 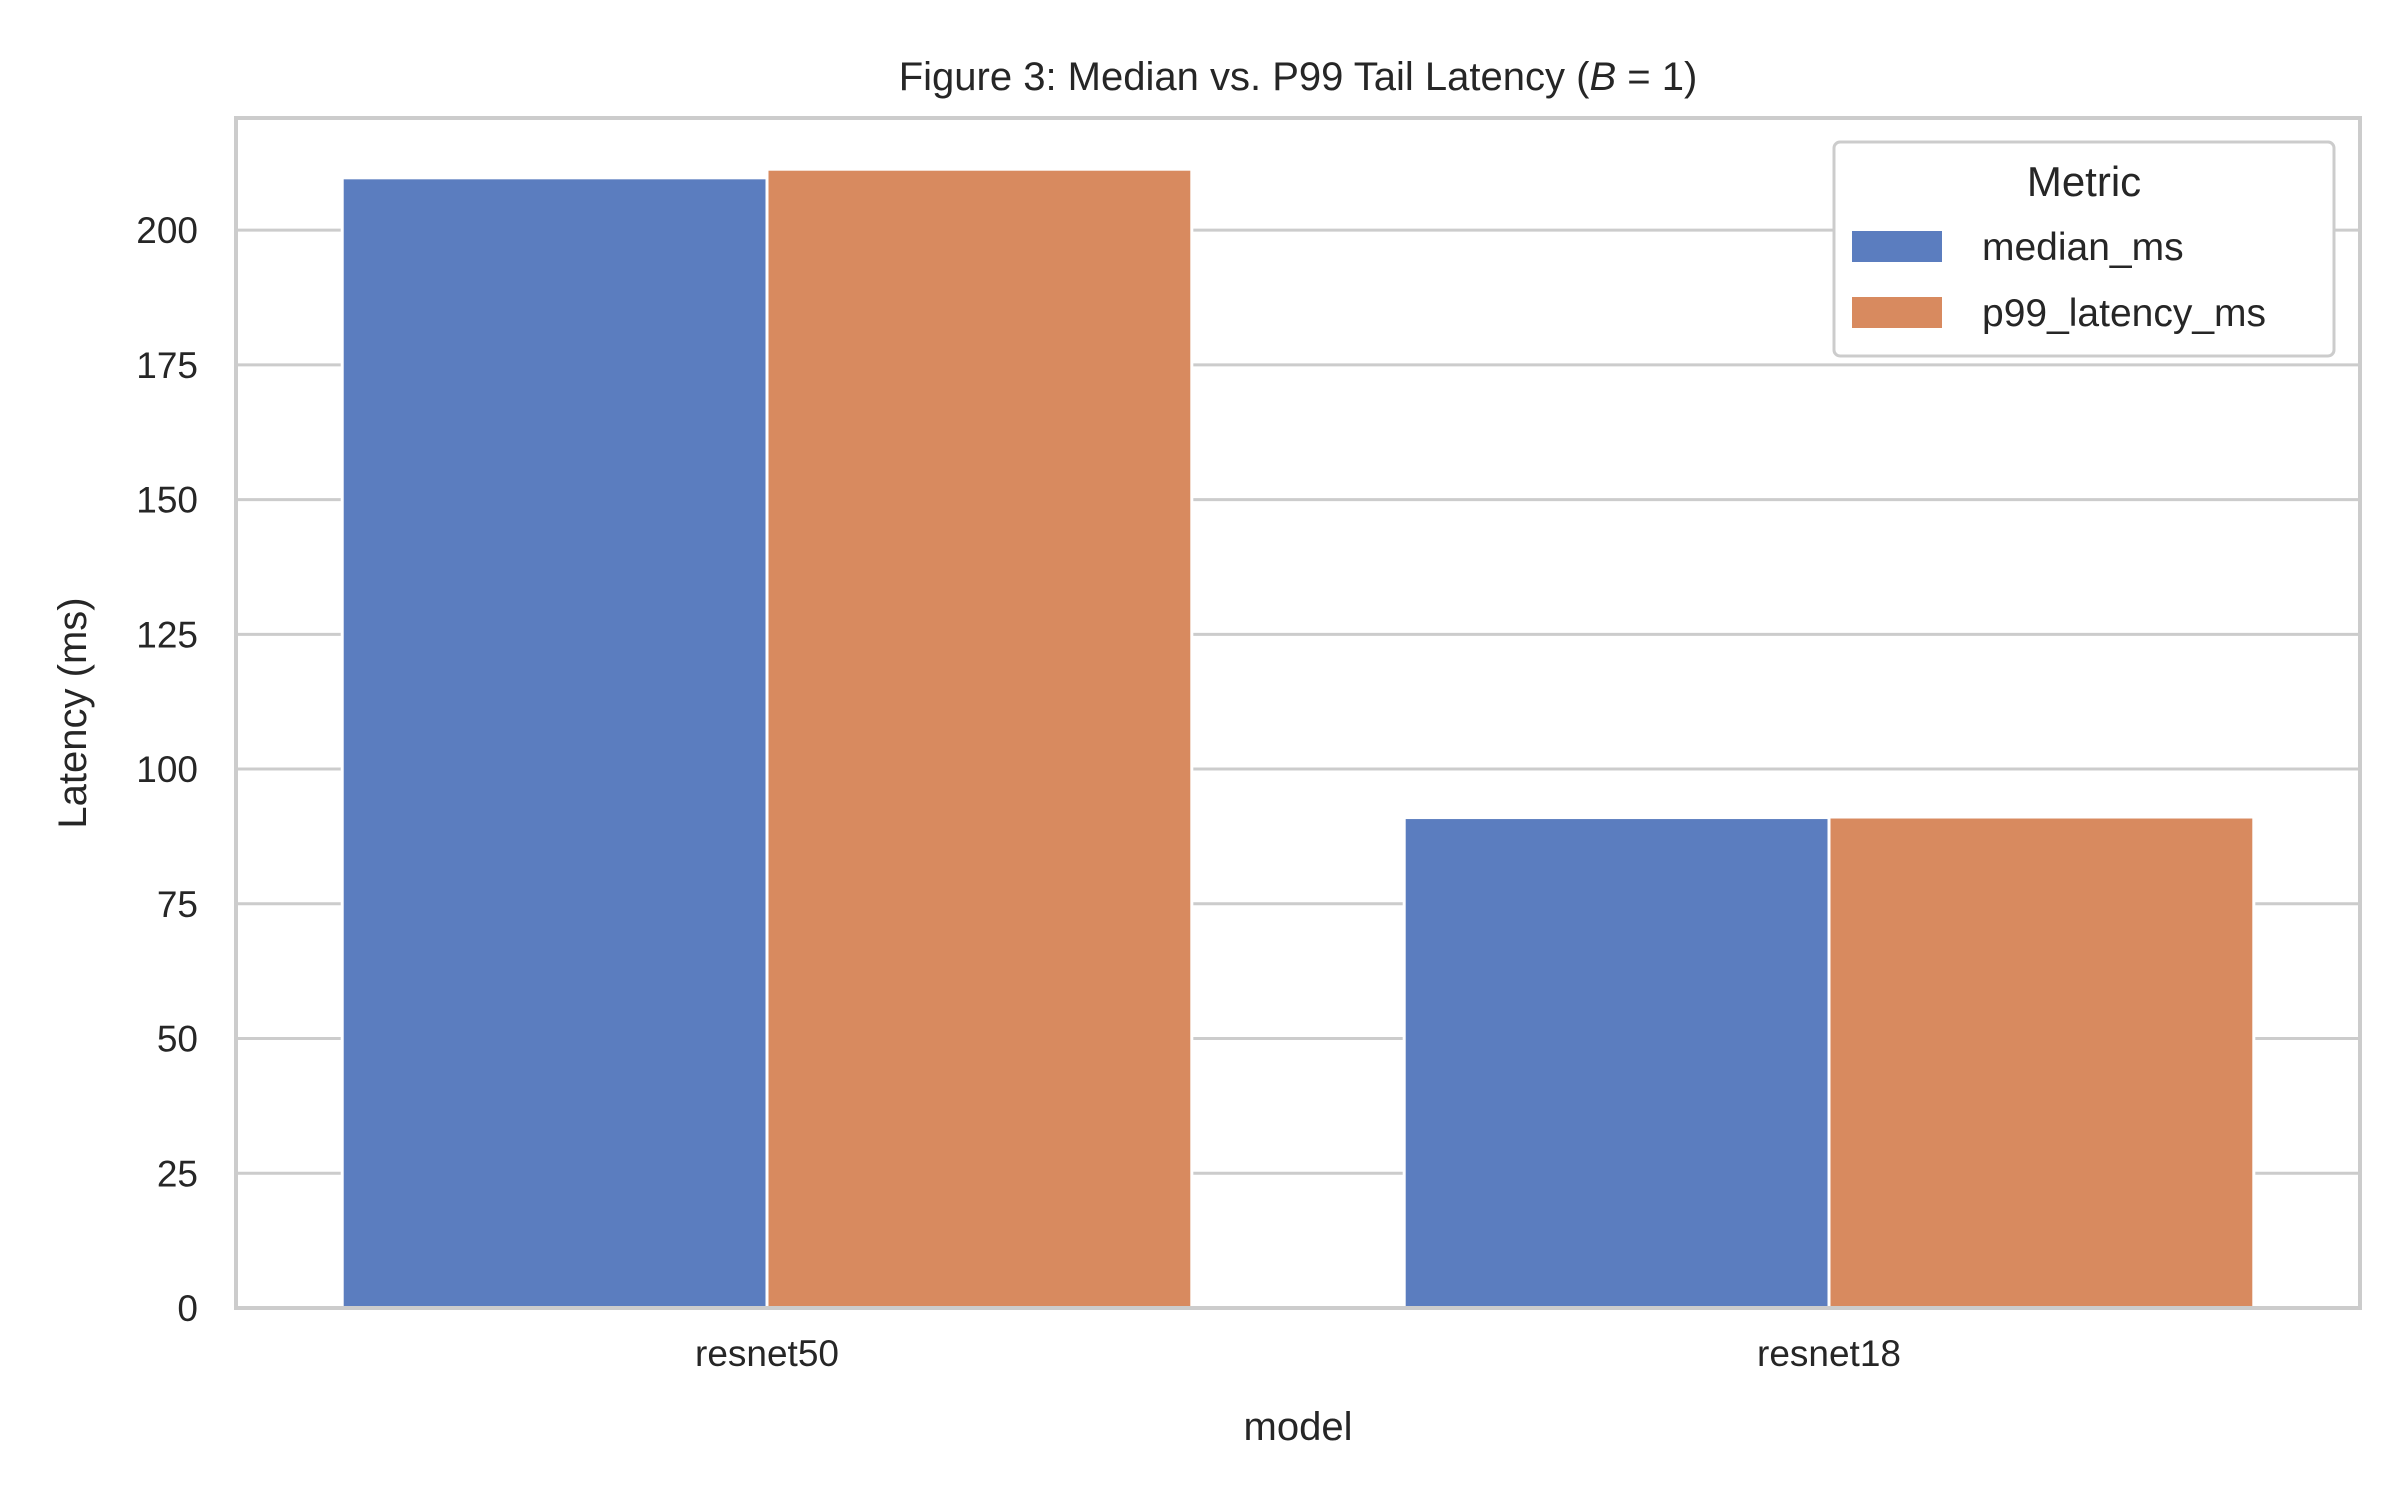 What do you see at coordinates (2041, 1062) in the screenshot?
I see `bar-p99_latency_ms-resnet18` at bounding box center [2041, 1062].